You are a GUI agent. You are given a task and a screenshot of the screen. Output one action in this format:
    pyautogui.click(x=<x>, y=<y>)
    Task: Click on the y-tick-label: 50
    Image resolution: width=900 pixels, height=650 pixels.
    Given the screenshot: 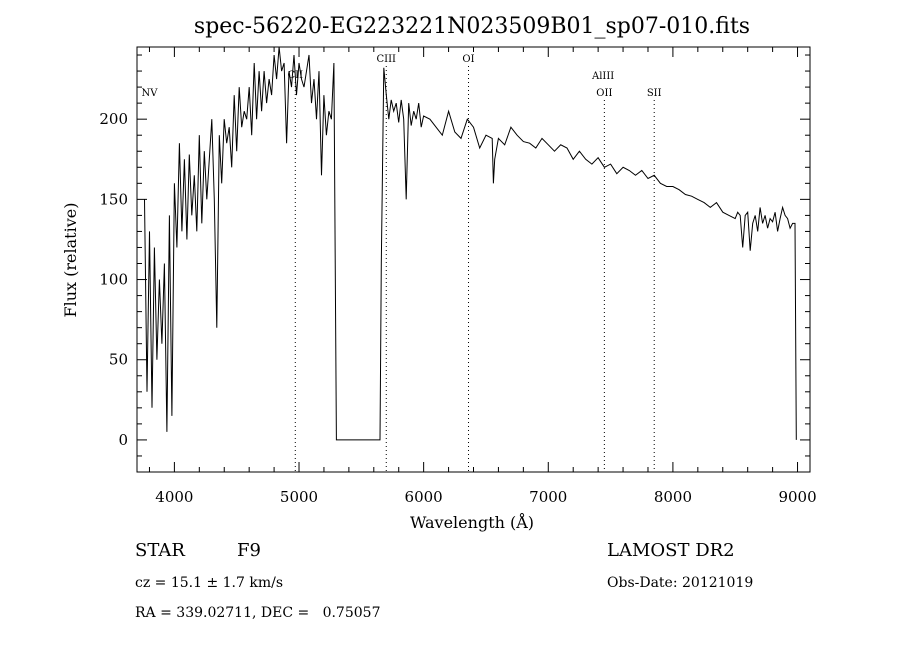 What is the action you would take?
    pyautogui.click(x=118, y=360)
    